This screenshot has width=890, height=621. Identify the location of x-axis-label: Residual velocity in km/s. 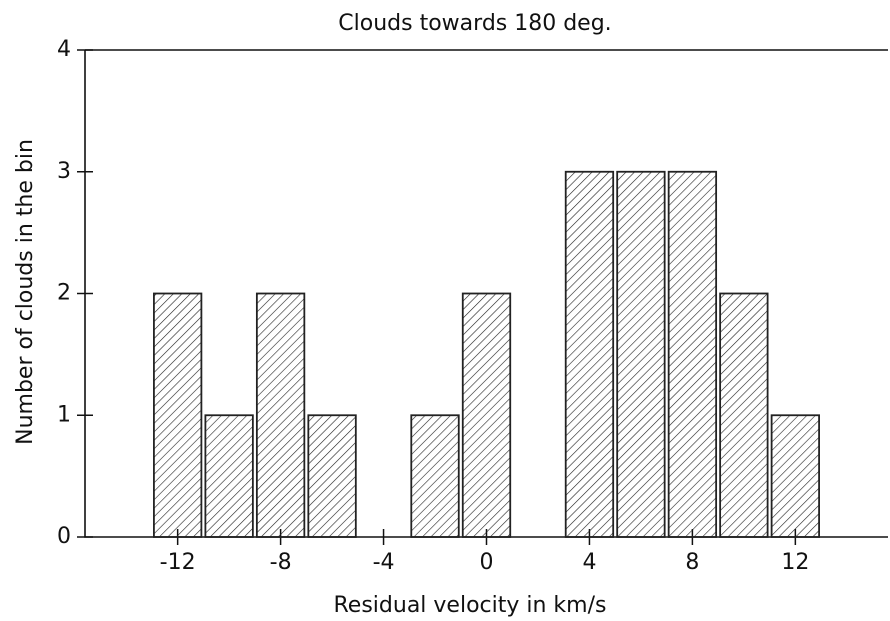
(470, 605).